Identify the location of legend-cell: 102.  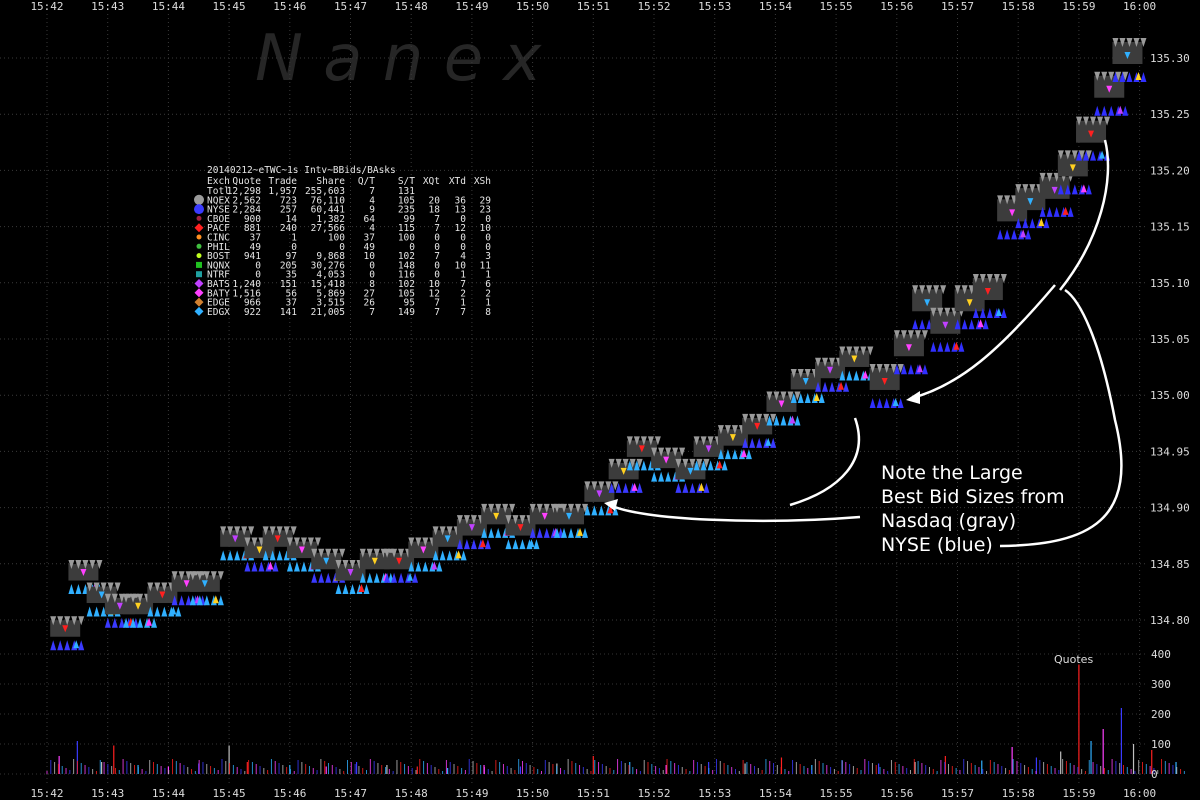
(406, 256).